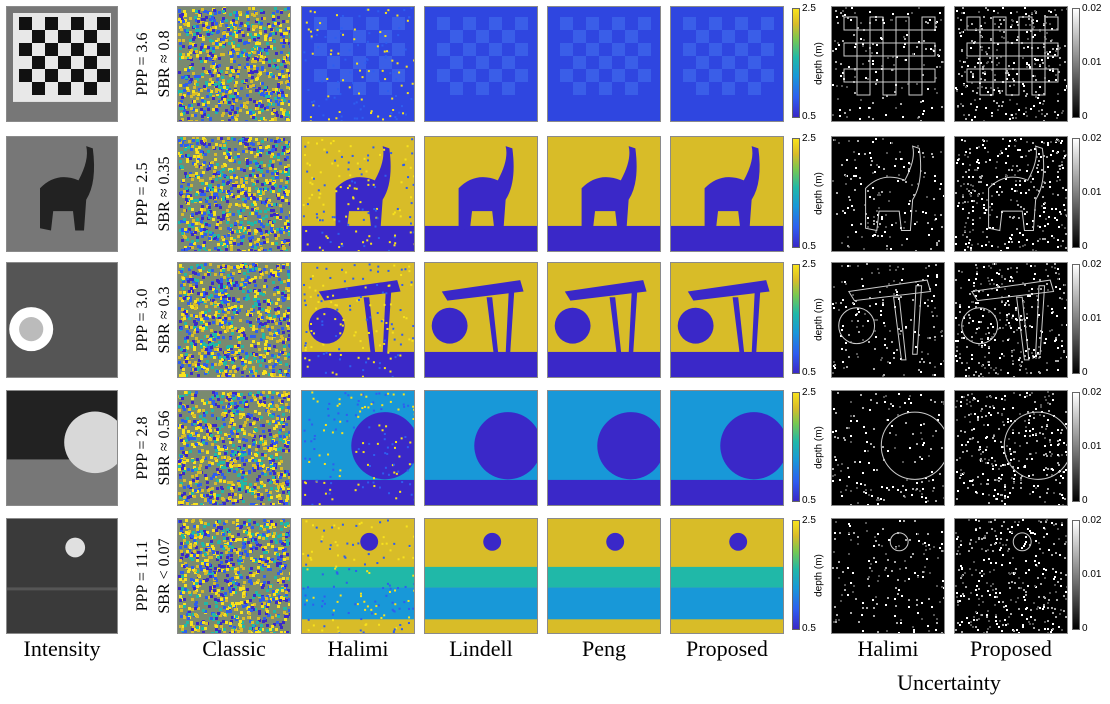  Describe the element at coordinates (604, 448) in the screenshot. I see `peng-panel-ball` at that location.